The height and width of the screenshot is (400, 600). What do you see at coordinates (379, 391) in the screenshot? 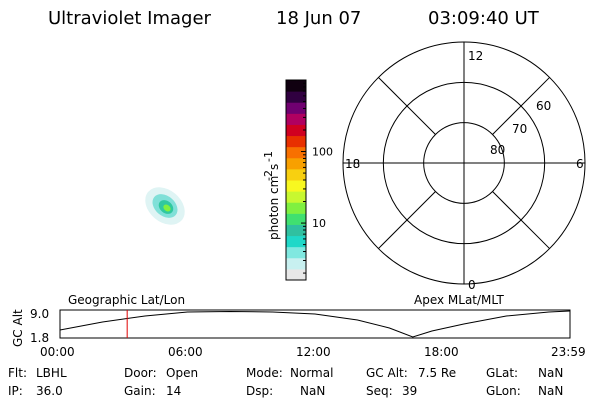
I see `seq-label: Seq:` at bounding box center [379, 391].